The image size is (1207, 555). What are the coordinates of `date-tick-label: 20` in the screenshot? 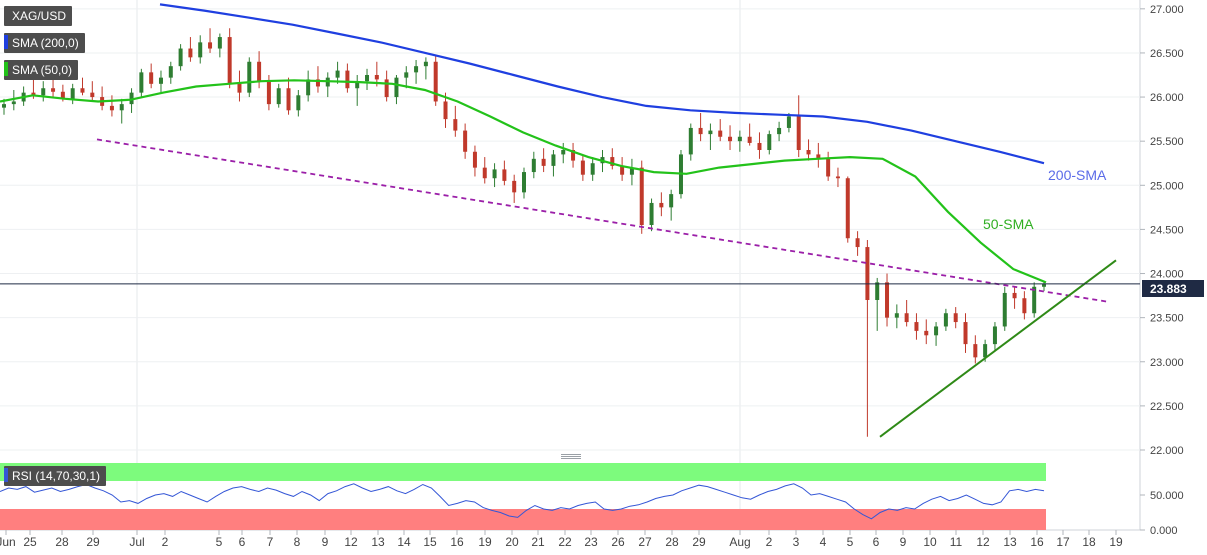 It's located at (512, 542).